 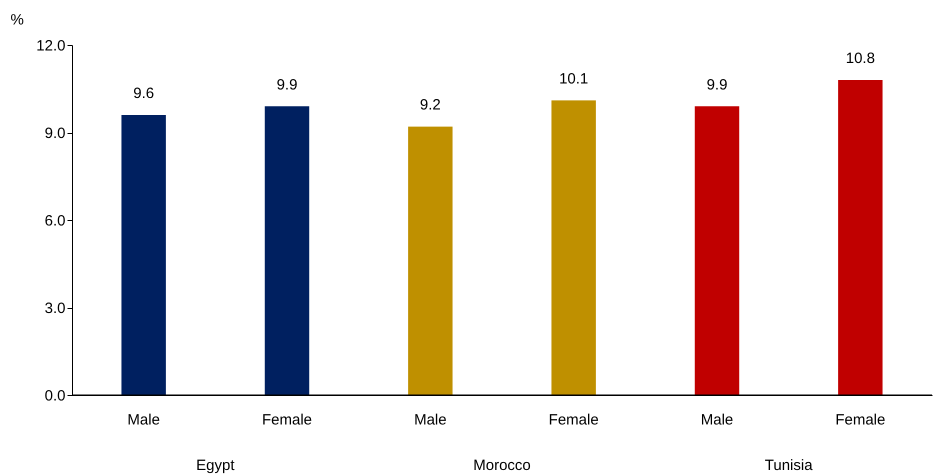 What do you see at coordinates (573, 79) in the screenshot?
I see `data-label: 10.1` at bounding box center [573, 79].